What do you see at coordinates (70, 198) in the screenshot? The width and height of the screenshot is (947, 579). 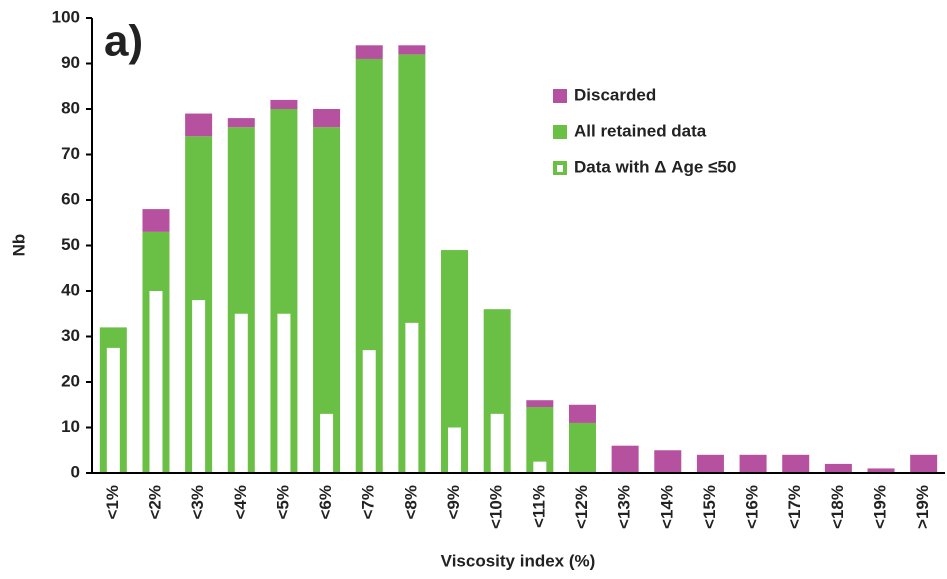 I see `y-tick-label: 60` at bounding box center [70, 198].